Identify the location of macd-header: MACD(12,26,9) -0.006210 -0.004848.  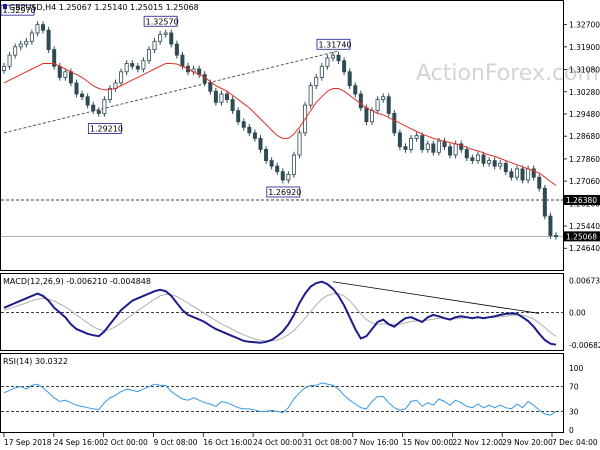
(77, 281).